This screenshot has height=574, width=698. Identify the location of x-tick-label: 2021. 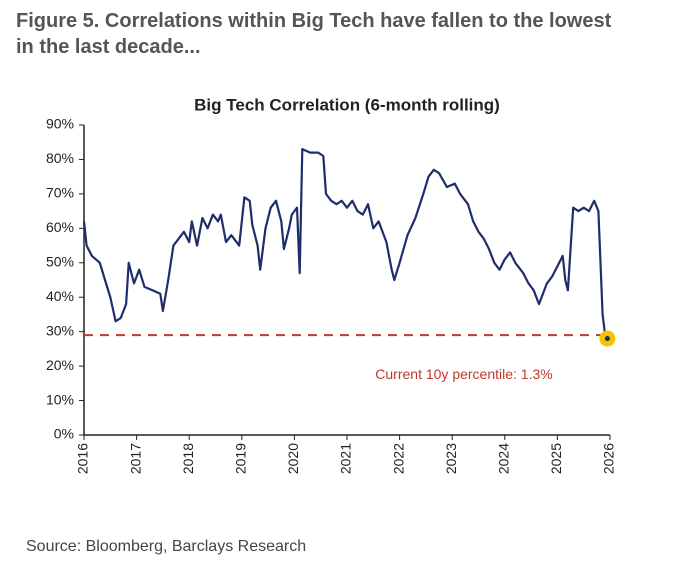
(346, 458).